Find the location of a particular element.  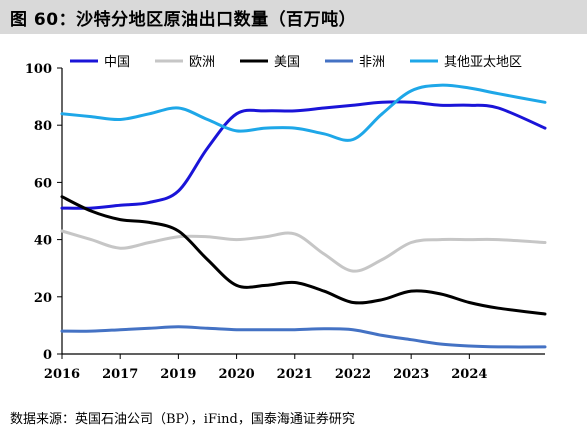

x-tick-label: 2020 is located at coordinates (236, 374).